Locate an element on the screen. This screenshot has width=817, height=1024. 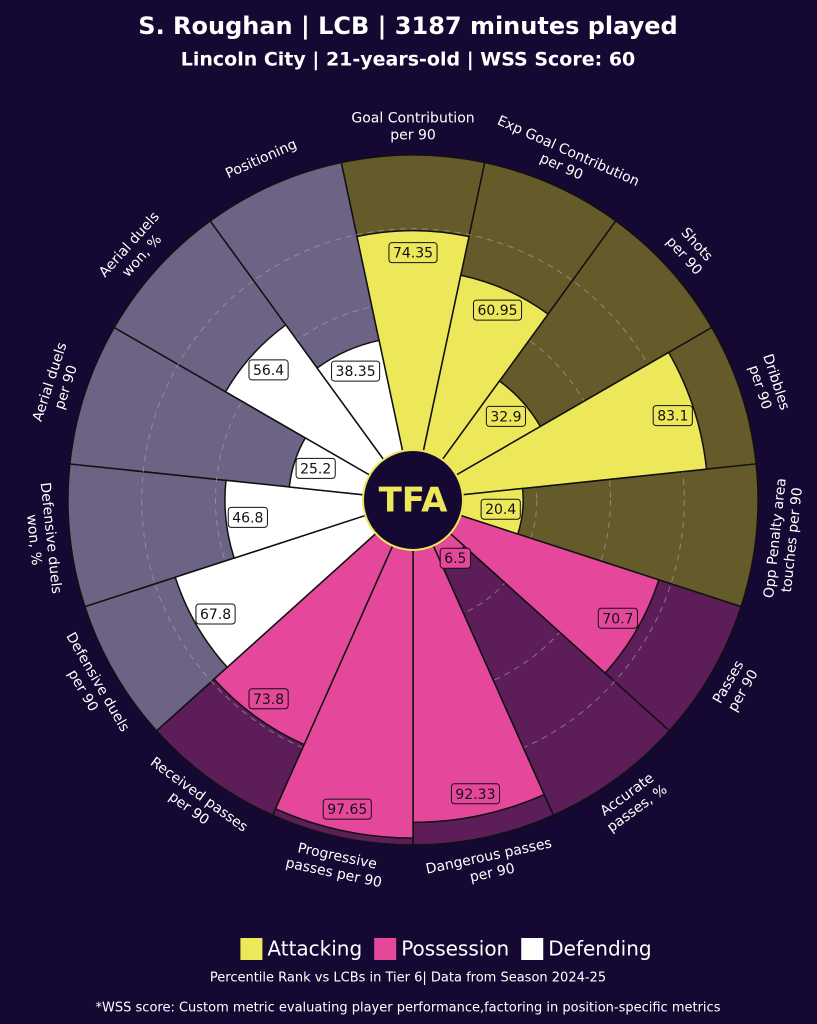
value-label: 67.8 is located at coordinates (215, 614).